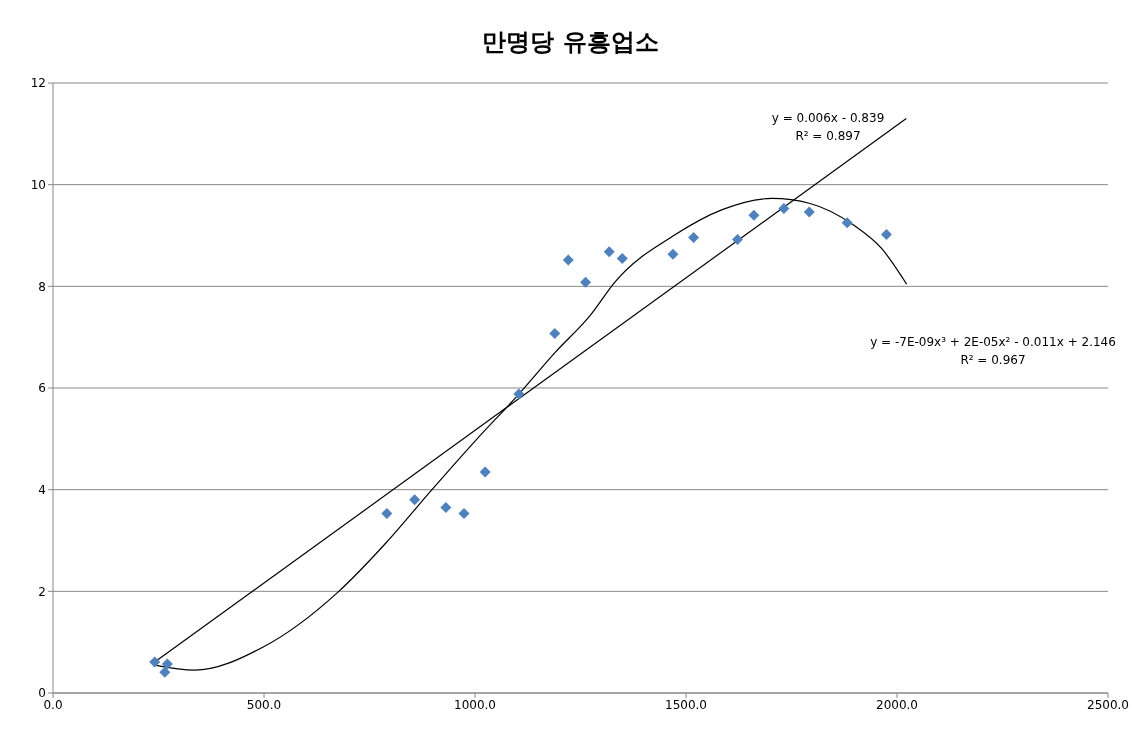  I want to click on y-tick-label: 0, so click(42, 693).